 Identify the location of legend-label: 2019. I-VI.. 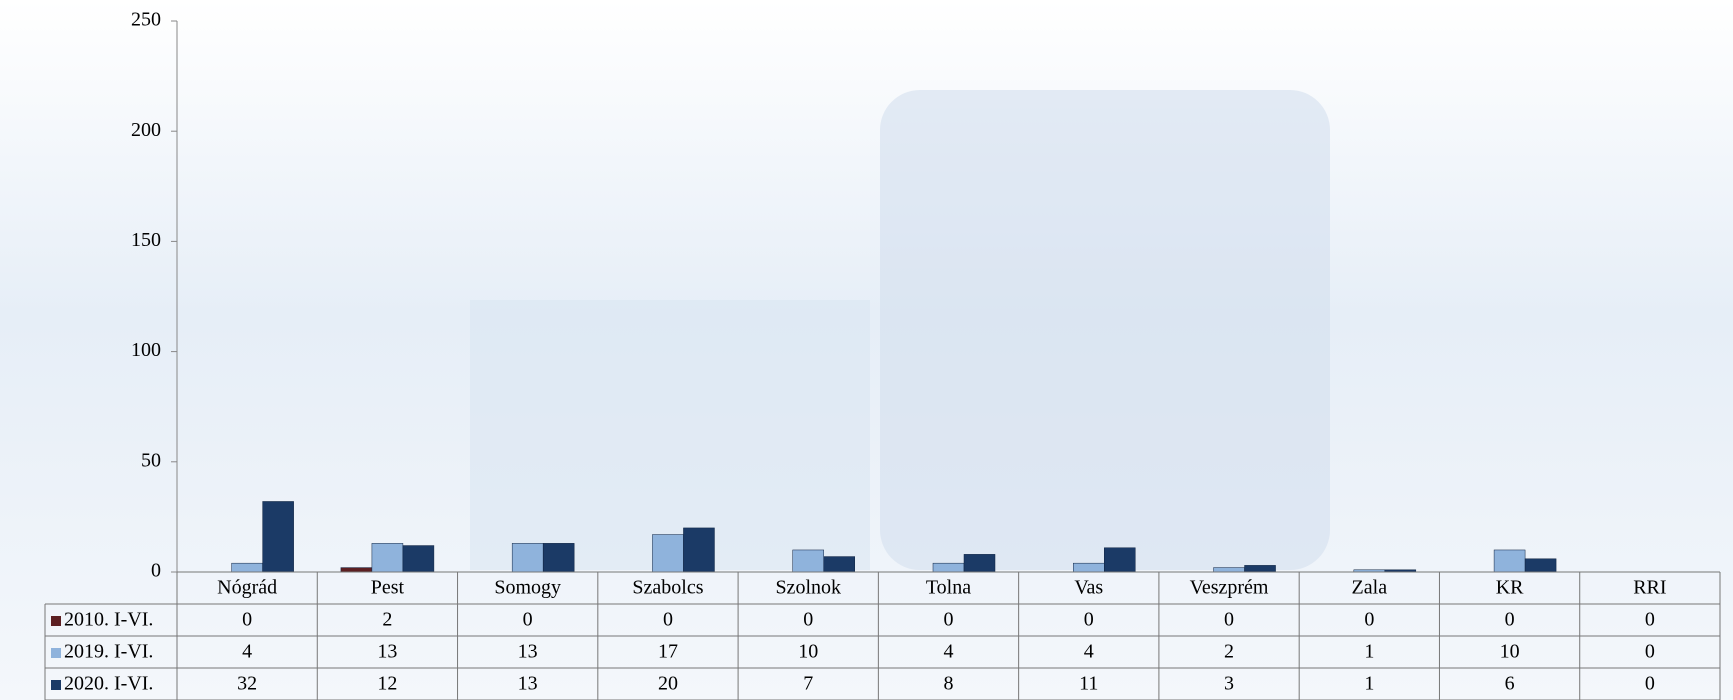
(108, 652).